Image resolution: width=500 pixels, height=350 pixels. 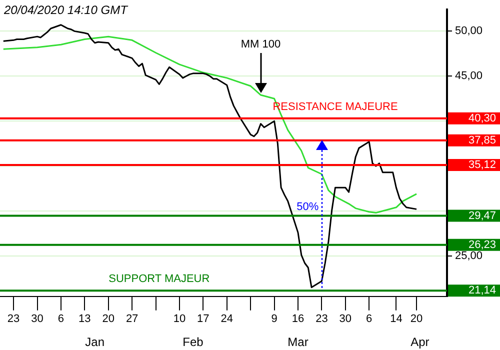 What do you see at coordinates (298, 342) in the screenshot?
I see `x2-tick-label: Mar` at bounding box center [298, 342].